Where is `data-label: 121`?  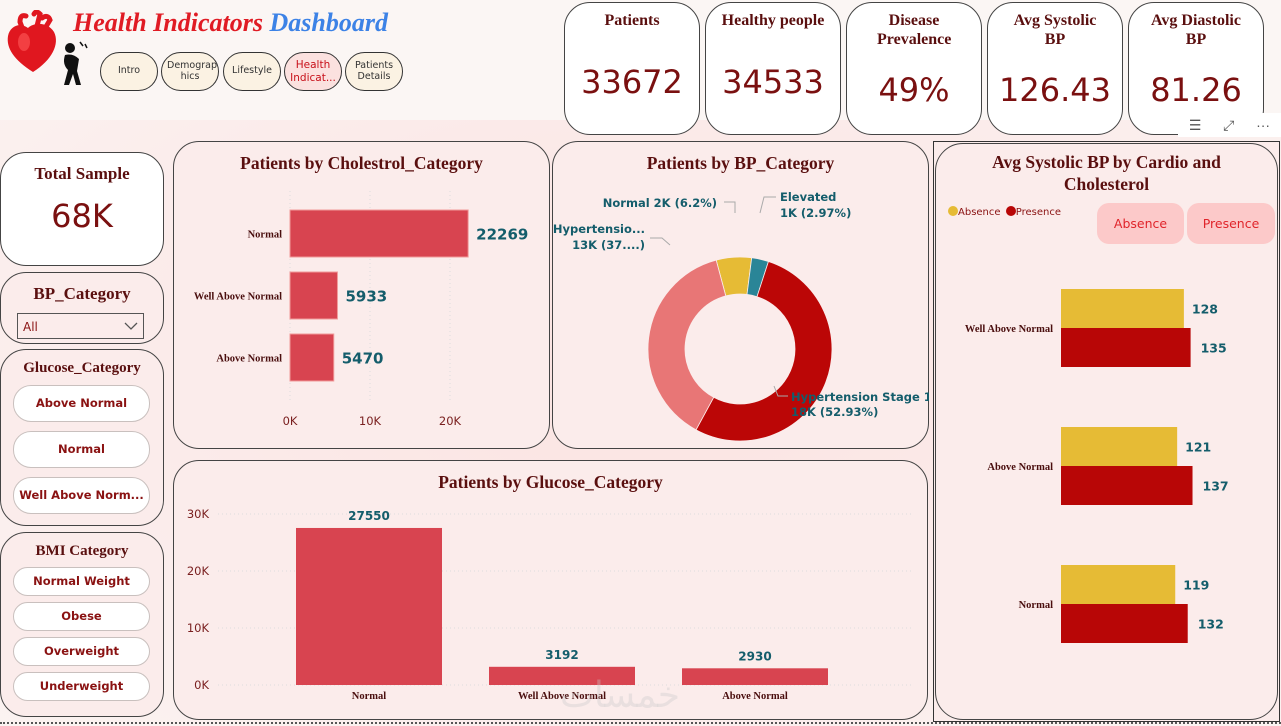 data-label: 121 is located at coordinates (1198, 447).